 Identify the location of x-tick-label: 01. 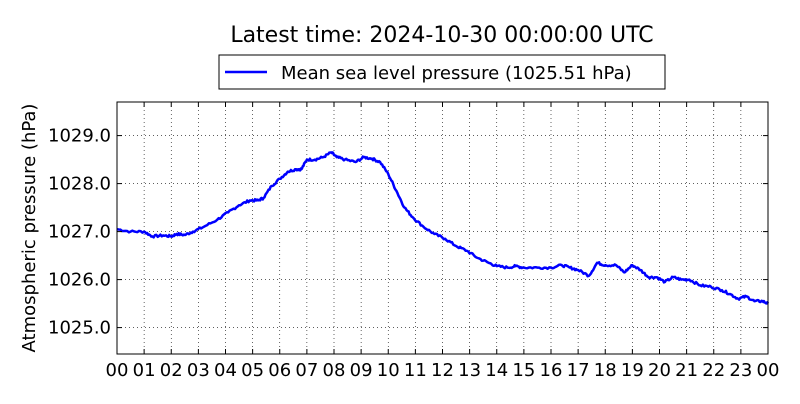
(144, 370).